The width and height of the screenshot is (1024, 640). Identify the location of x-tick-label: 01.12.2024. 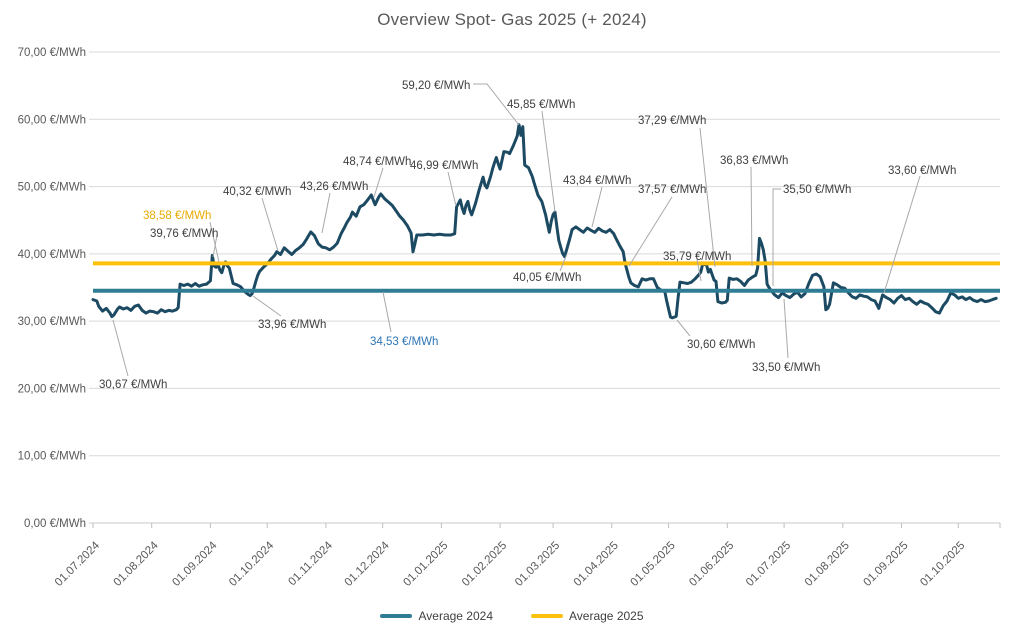
(368, 564).